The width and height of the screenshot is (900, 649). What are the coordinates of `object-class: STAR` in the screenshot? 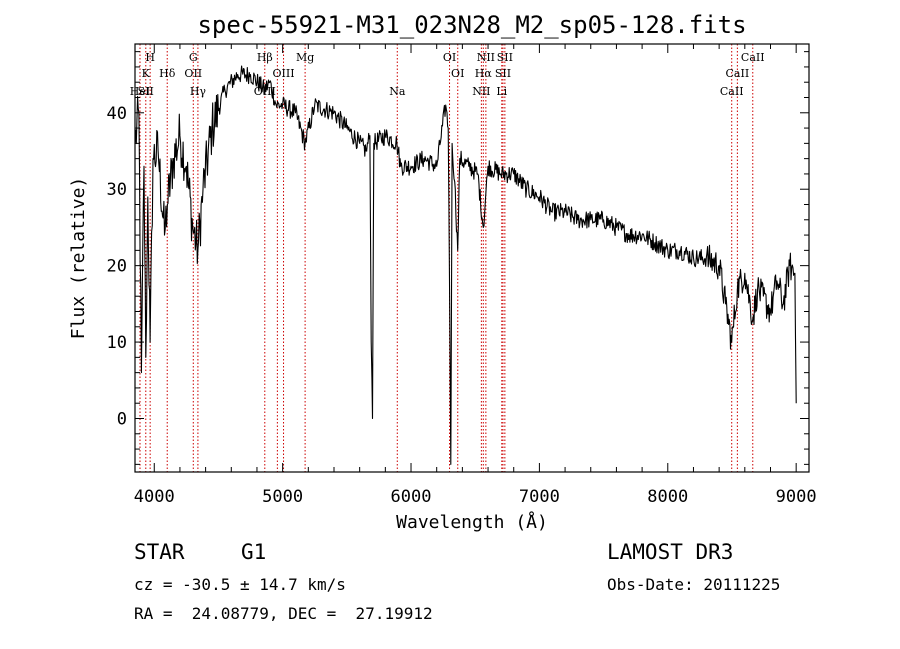 It's located at (159, 552).